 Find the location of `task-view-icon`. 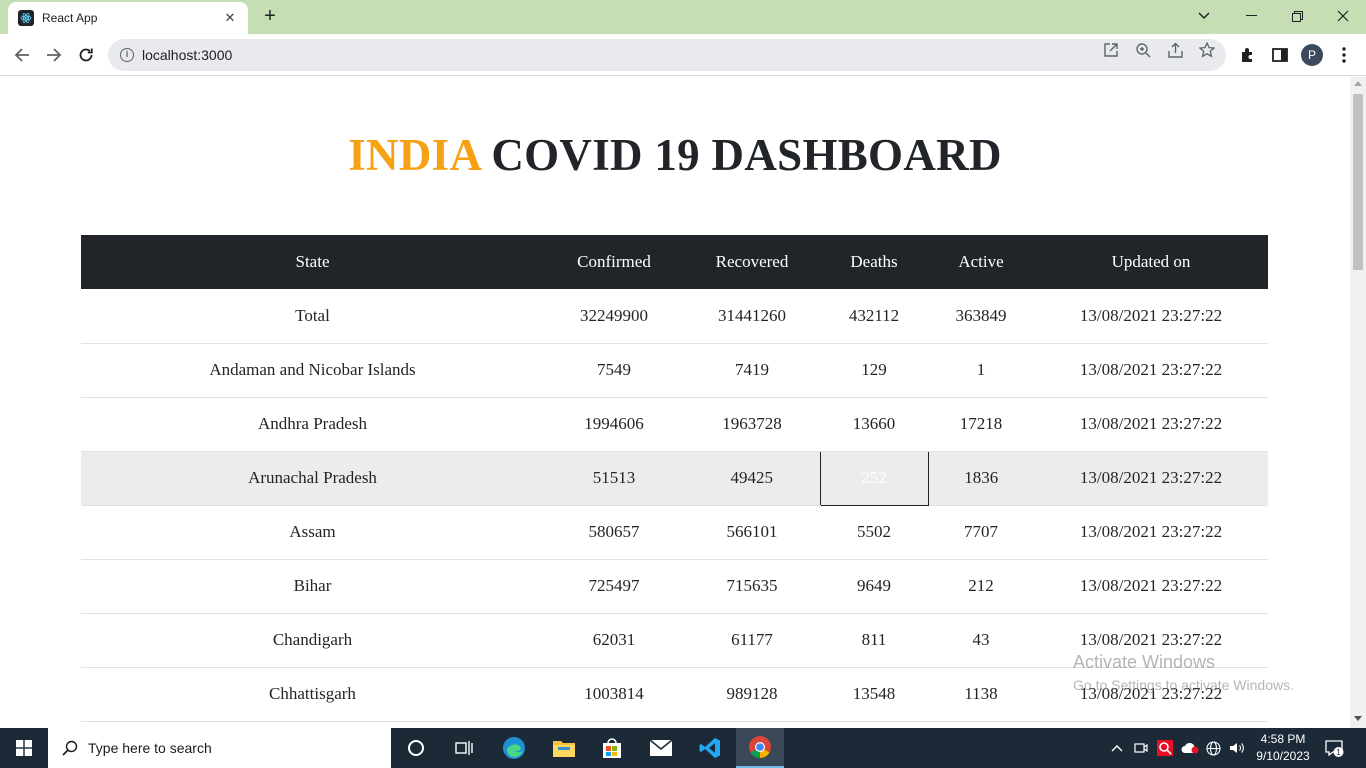

task-view-icon is located at coordinates (464, 748).